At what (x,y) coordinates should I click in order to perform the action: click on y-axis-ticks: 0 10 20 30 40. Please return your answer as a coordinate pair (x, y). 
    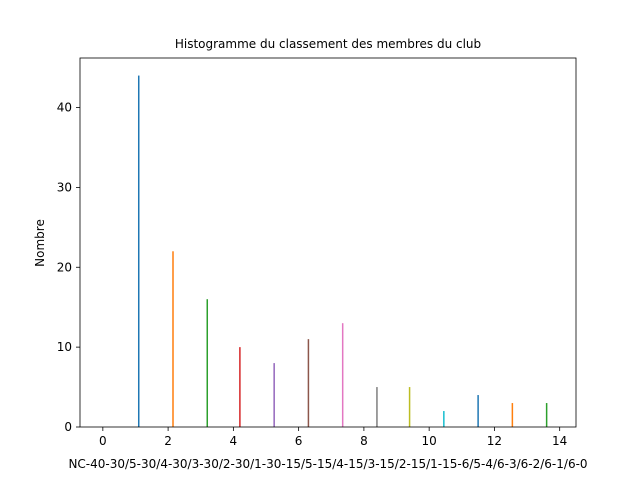
    Looking at the image, I should click on (68, 267).